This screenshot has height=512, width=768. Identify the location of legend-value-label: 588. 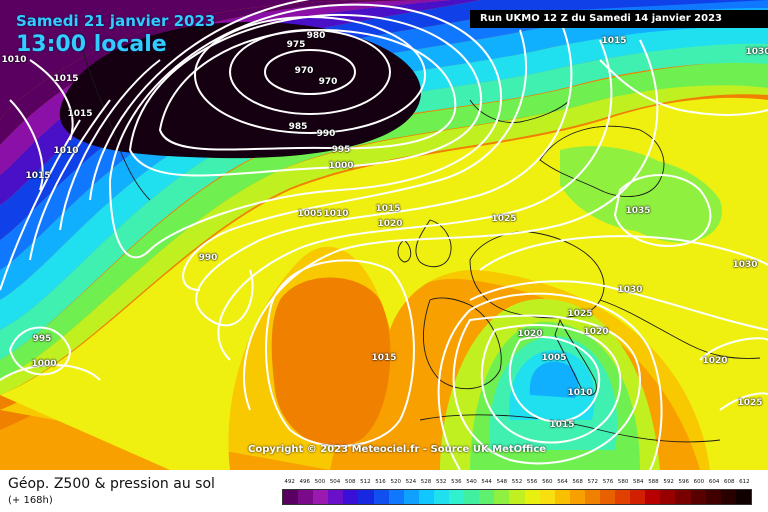
(653, 482).